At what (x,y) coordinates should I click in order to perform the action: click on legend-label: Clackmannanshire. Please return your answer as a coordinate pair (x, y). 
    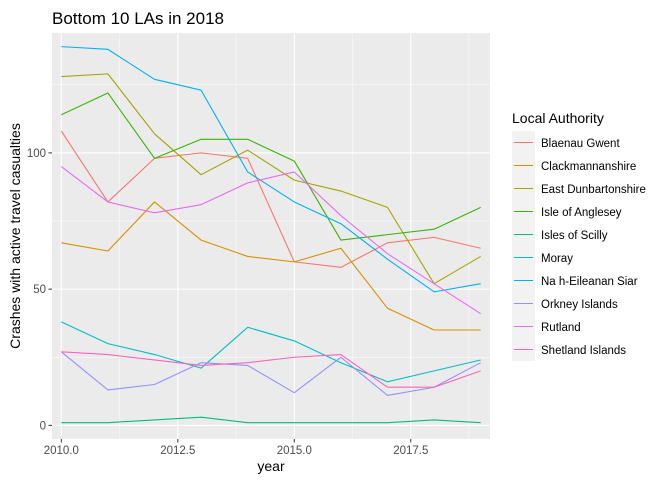
    Looking at the image, I should click on (588, 167).